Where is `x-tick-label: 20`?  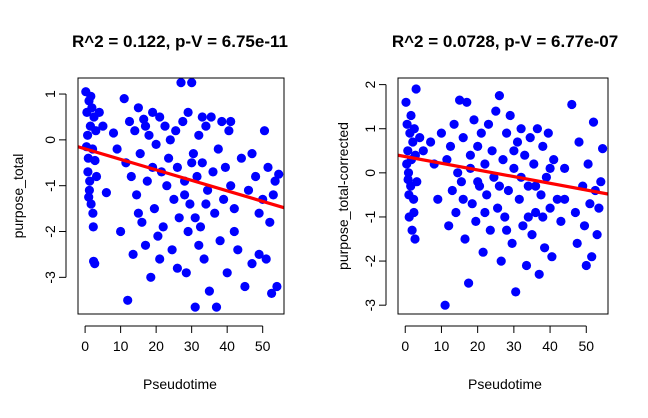 x-tick-label: 20 is located at coordinates (156, 346).